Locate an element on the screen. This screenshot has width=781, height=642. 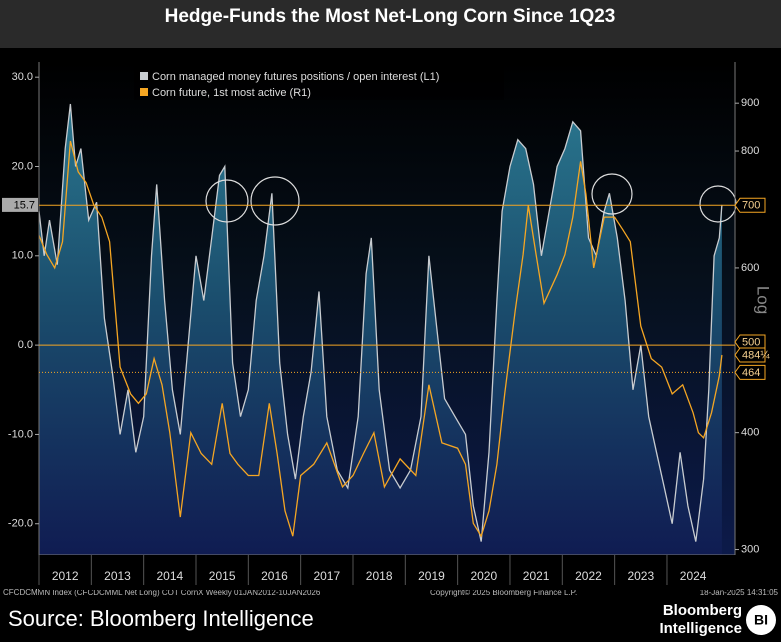
y-tick-label: -20.0 is located at coordinates (20, 524).